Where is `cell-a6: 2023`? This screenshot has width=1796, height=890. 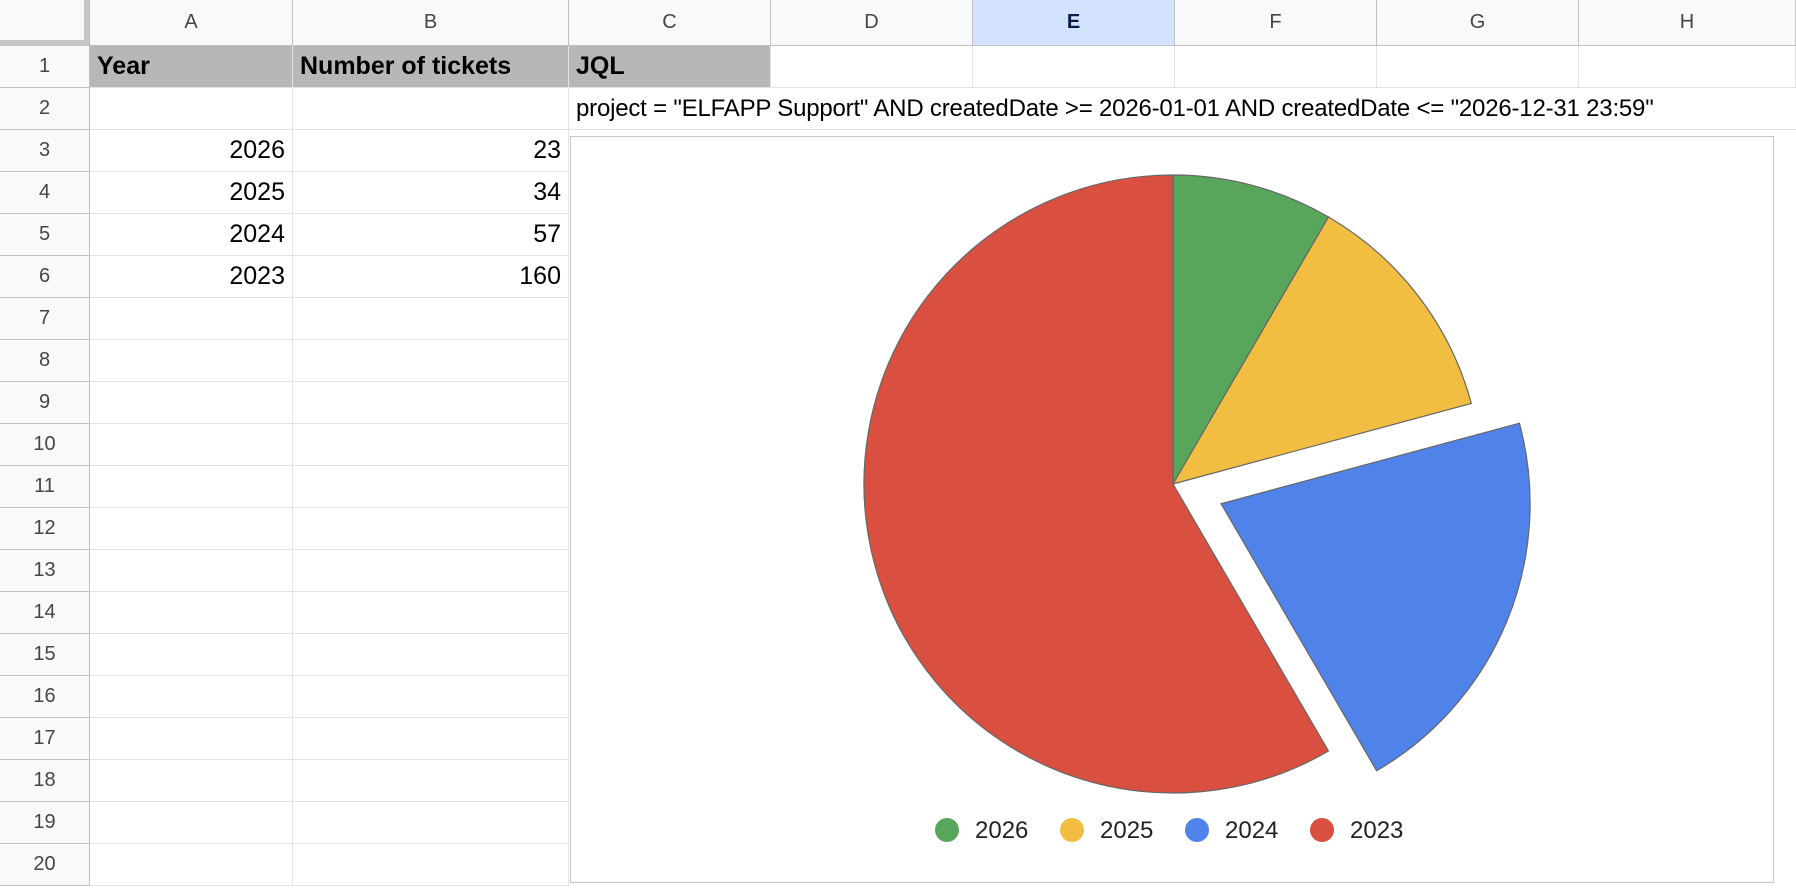
cell-a6: 2023 is located at coordinates (191, 277).